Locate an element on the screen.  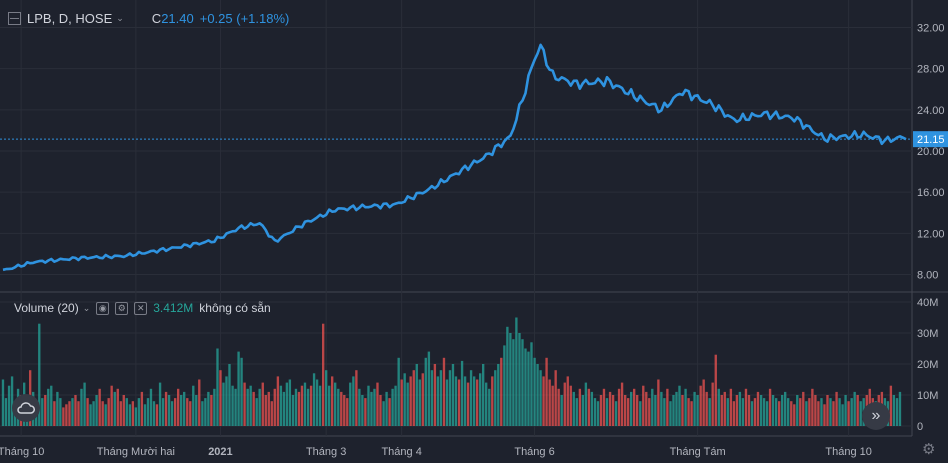
last-price-label: 21.15 is located at coordinates (931, 140).